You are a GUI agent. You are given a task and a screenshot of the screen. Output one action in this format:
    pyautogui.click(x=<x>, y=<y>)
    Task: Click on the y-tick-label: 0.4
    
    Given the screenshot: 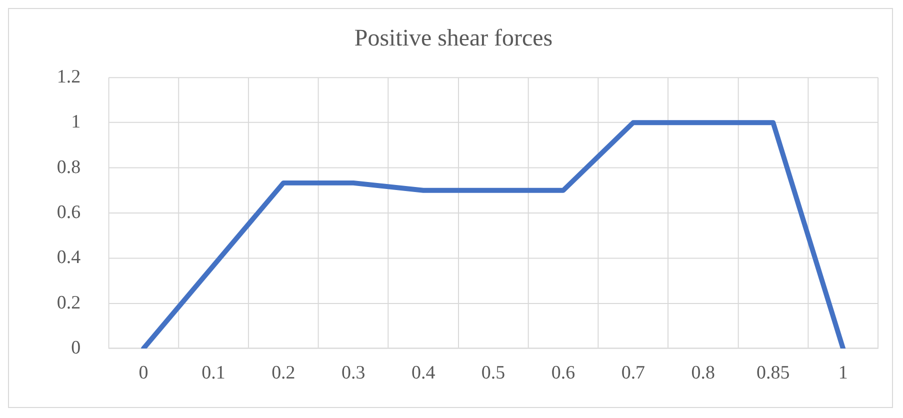 What is the action you would take?
    pyautogui.click(x=69, y=257)
    